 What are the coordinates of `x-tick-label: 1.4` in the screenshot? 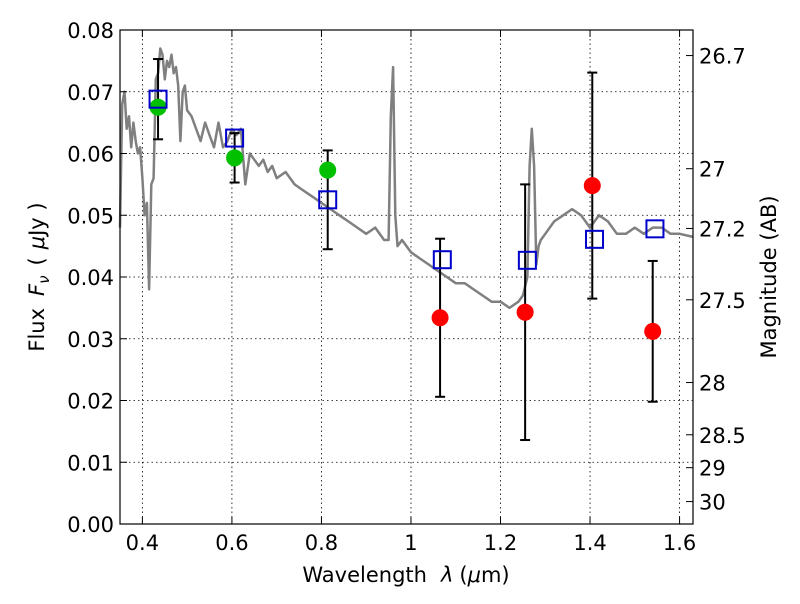 It's located at (589, 543).